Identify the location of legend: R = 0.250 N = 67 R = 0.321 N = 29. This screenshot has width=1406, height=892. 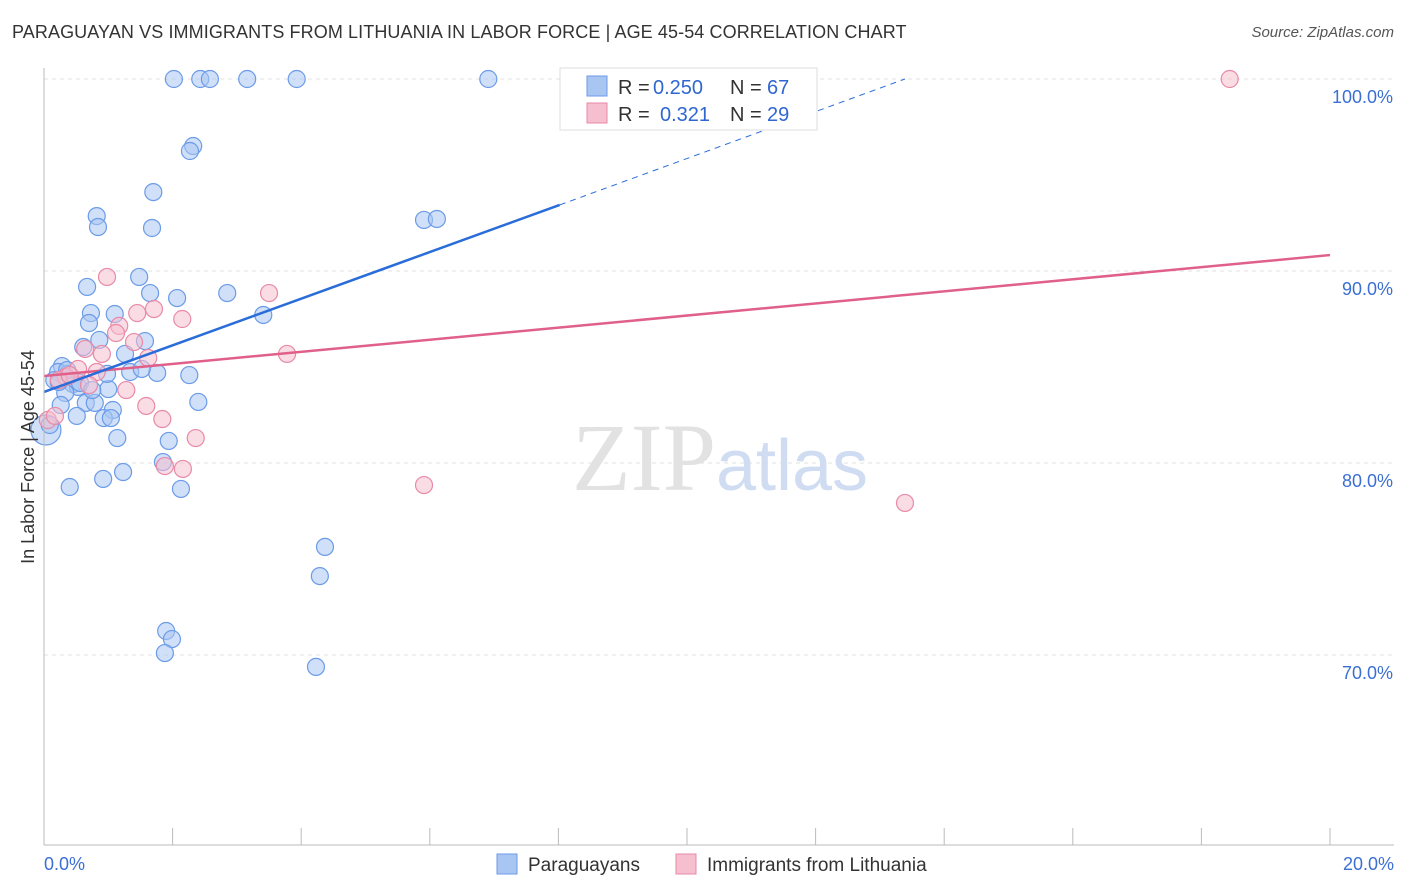
(688, 99).